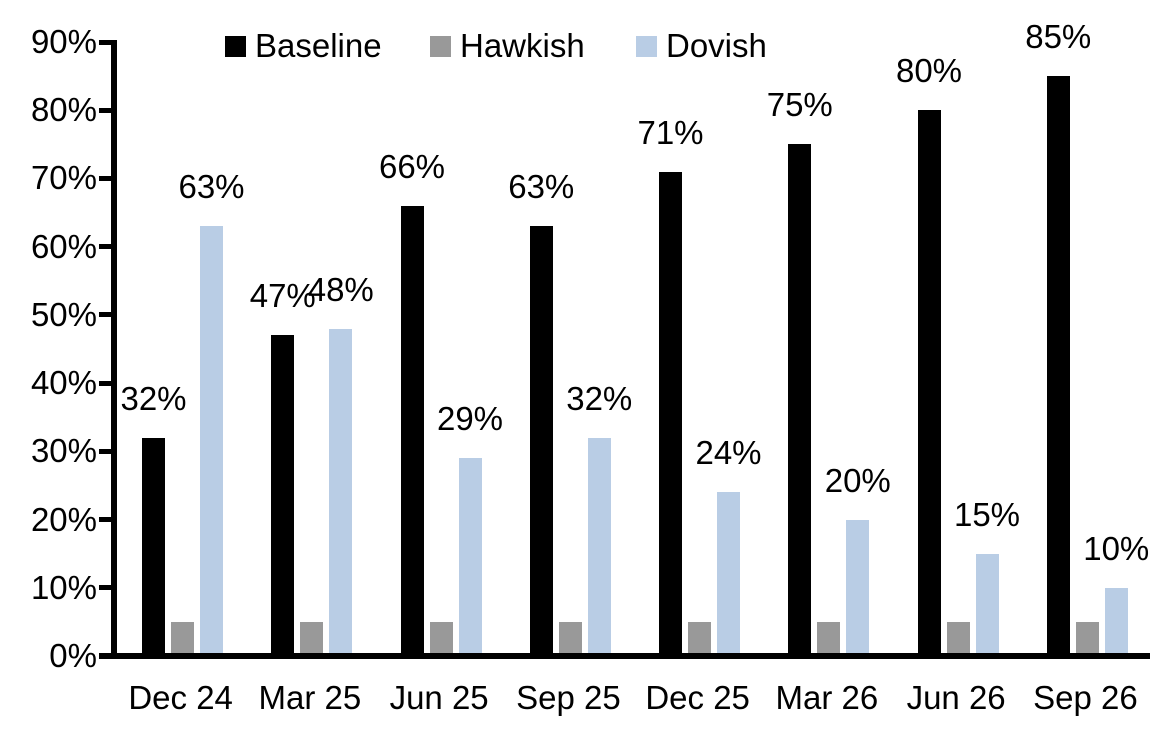  I want to click on legend-label-dovish: Dovish, so click(716, 45).